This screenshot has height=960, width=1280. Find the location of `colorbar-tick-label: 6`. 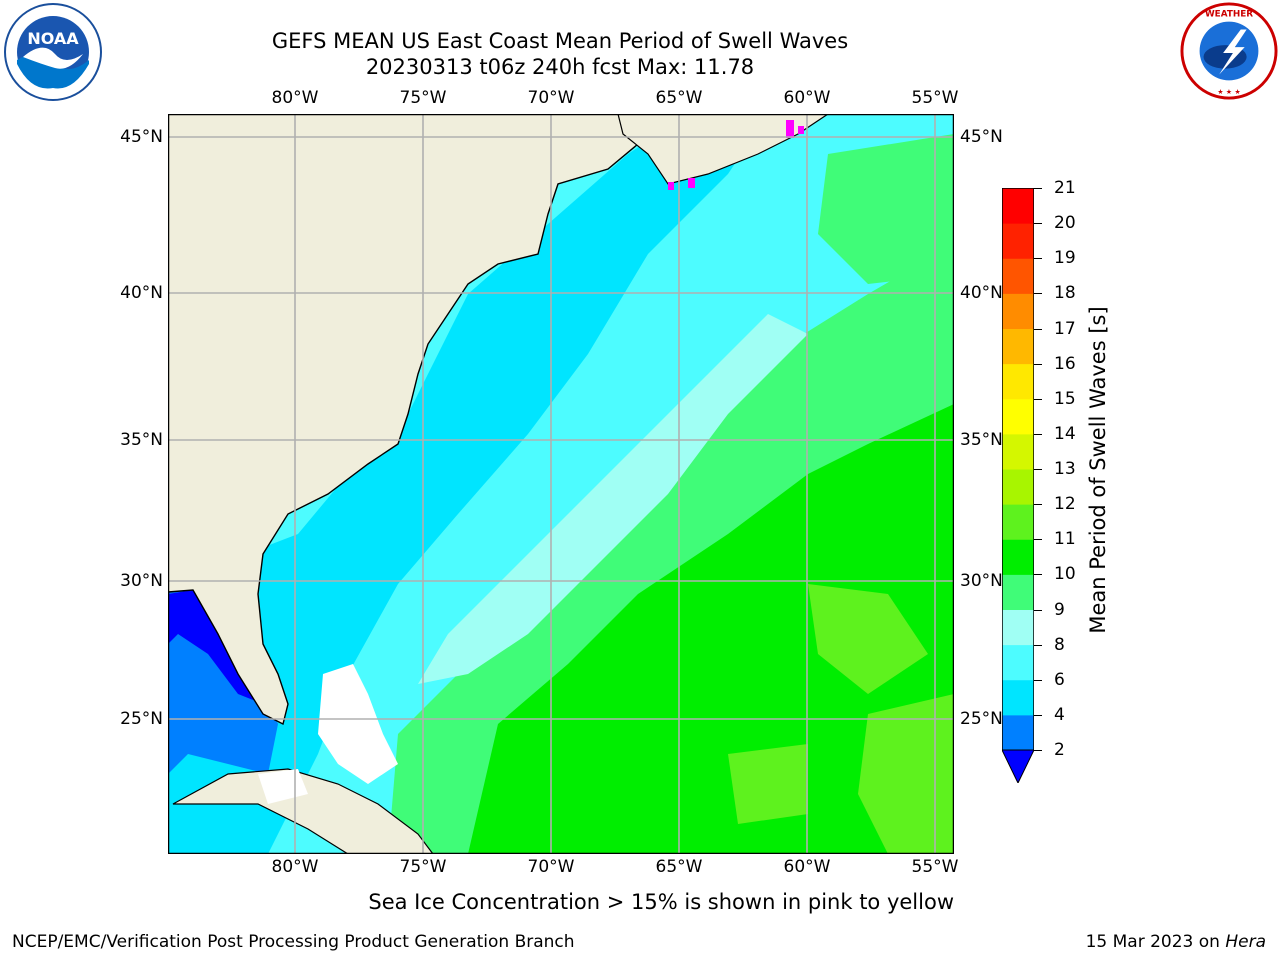

colorbar-tick-label: 6 is located at coordinates (1059, 679).